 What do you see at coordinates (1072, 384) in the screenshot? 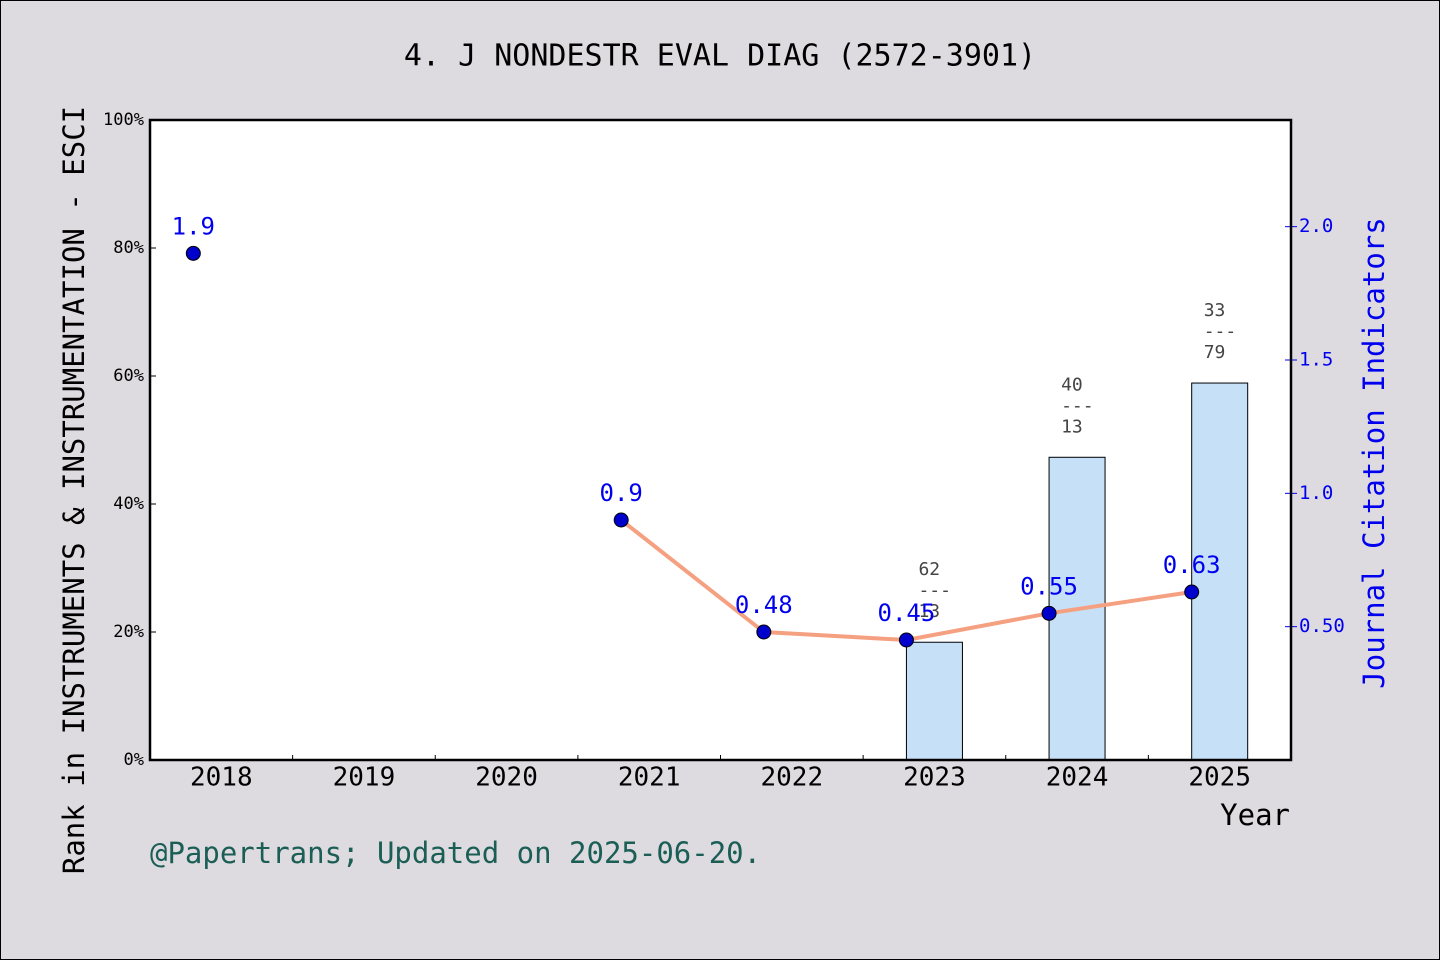
I see `bar-label: 40` at bounding box center [1072, 384].